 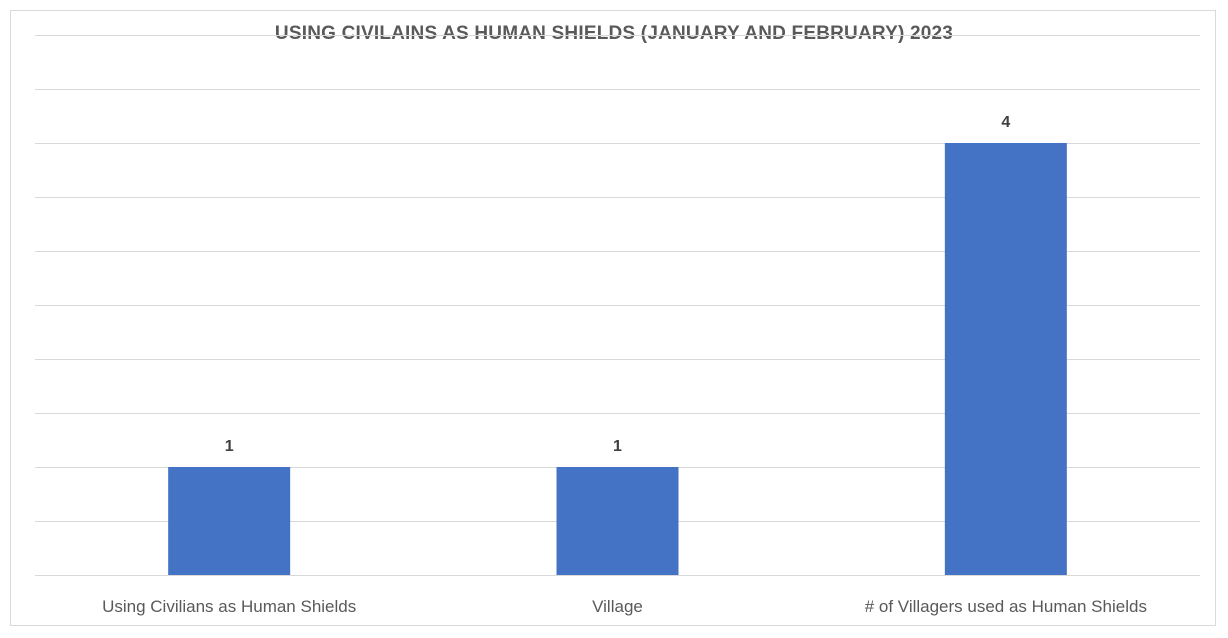 What do you see at coordinates (617, 606) in the screenshot?
I see `category-label: Village` at bounding box center [617, 606].